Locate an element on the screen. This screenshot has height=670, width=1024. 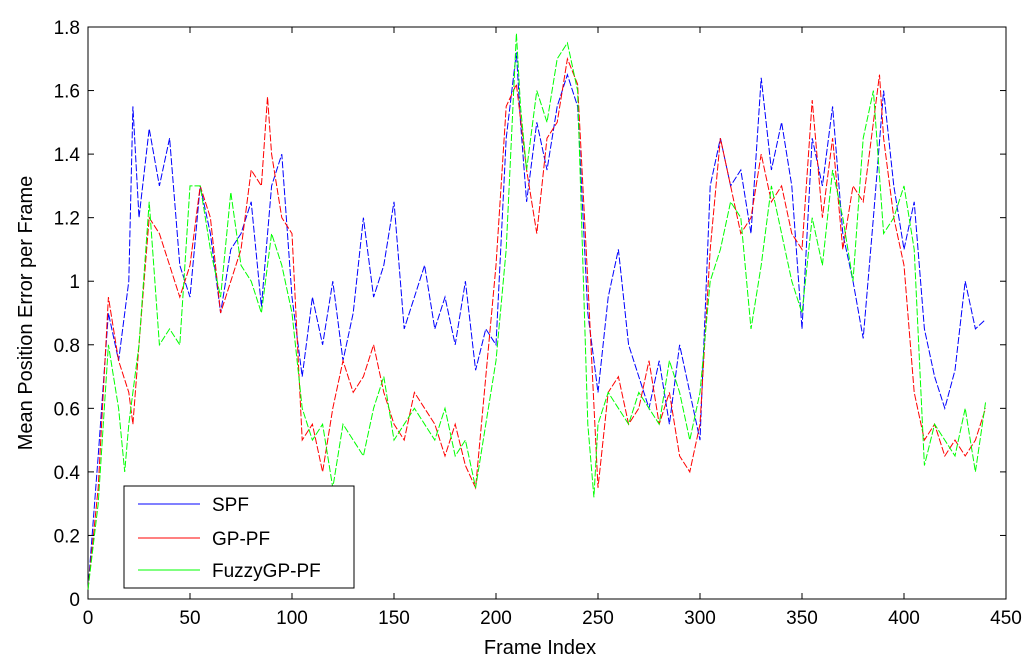
y-tick-label: 0.2 is located at coordinates (67, 536).